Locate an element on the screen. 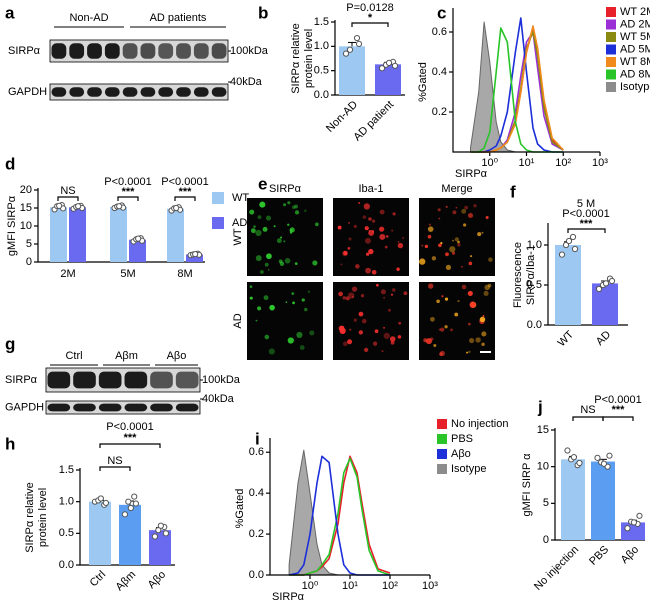 The image size is (650, 602). axes is located at coordinates (349, 507).